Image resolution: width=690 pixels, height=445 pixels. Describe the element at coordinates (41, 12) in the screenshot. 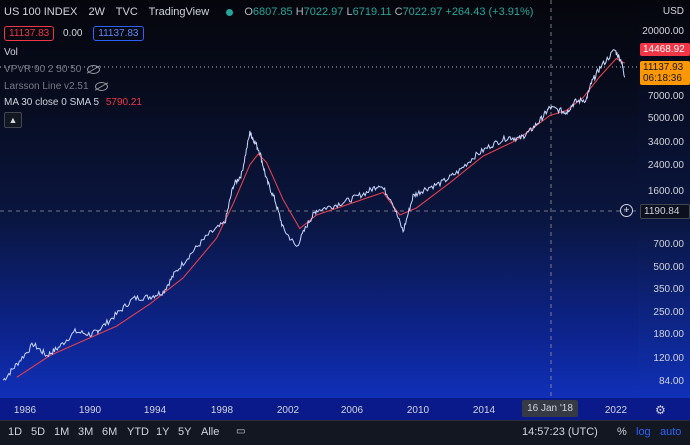

I see `symbol-name: US 100 INDEX` at that location.